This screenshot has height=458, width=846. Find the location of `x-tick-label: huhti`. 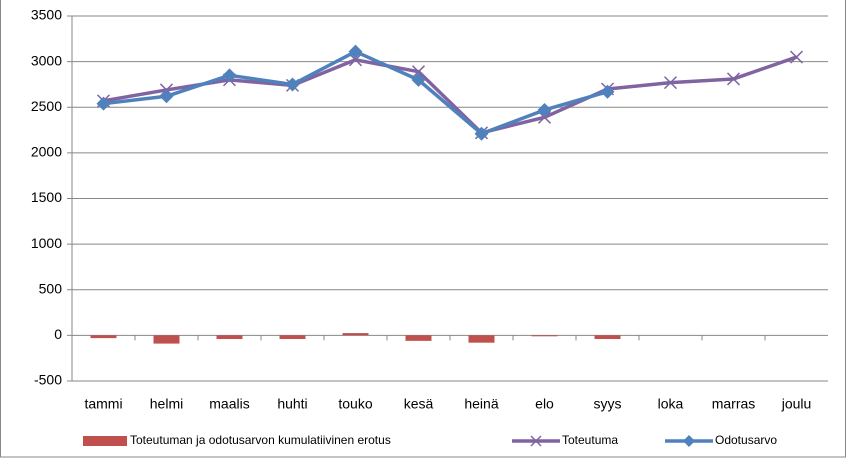

x-tick-label: huhti is located at coordinates (292, 404).